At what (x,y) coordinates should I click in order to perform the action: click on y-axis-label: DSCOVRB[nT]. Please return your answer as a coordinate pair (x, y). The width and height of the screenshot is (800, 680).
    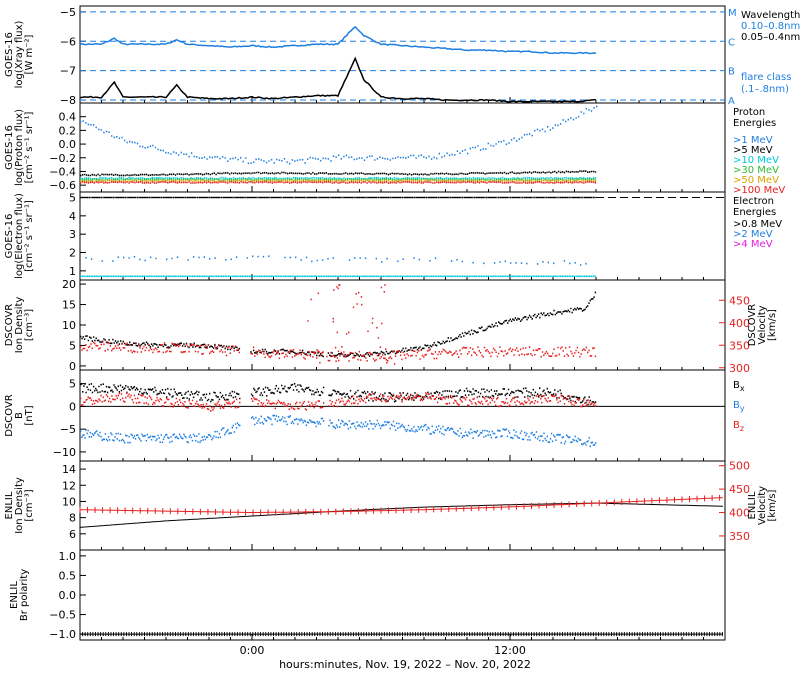
    Looking at the image, I should click on (19, 415).